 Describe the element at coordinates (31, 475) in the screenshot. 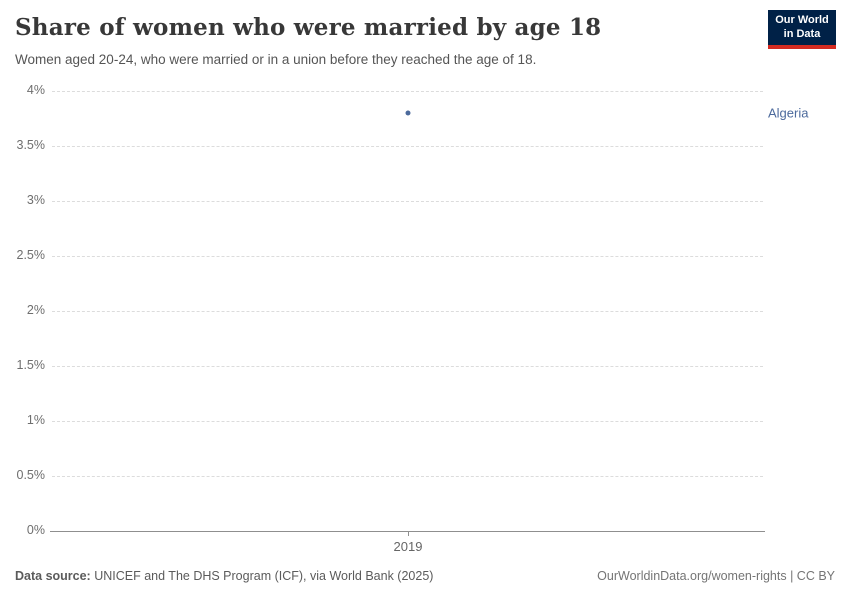

I see `y-axis-tick-label: 0.5%` at that location.